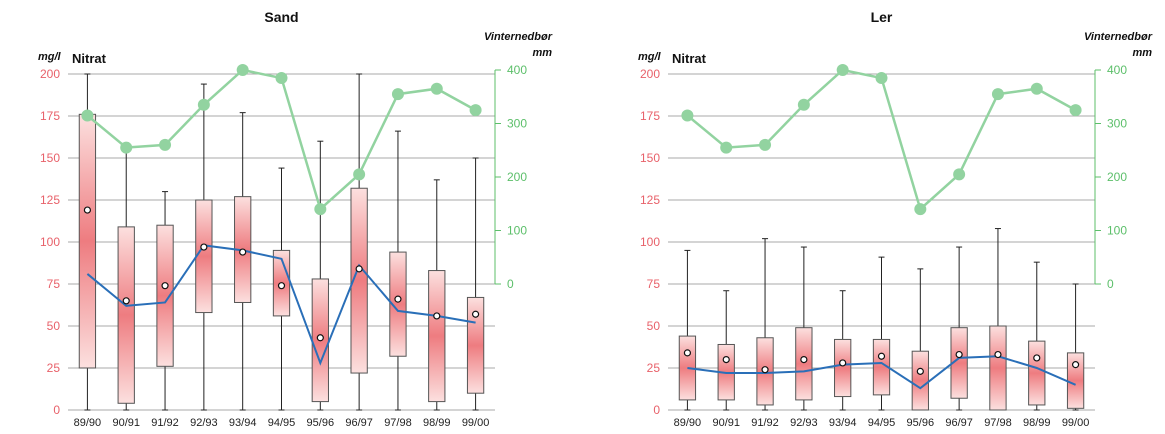  What do you see at coordinates (54, 368) in the screenshot?
I see `y-tick-label-left: 25` at bounding box center [54, 368].